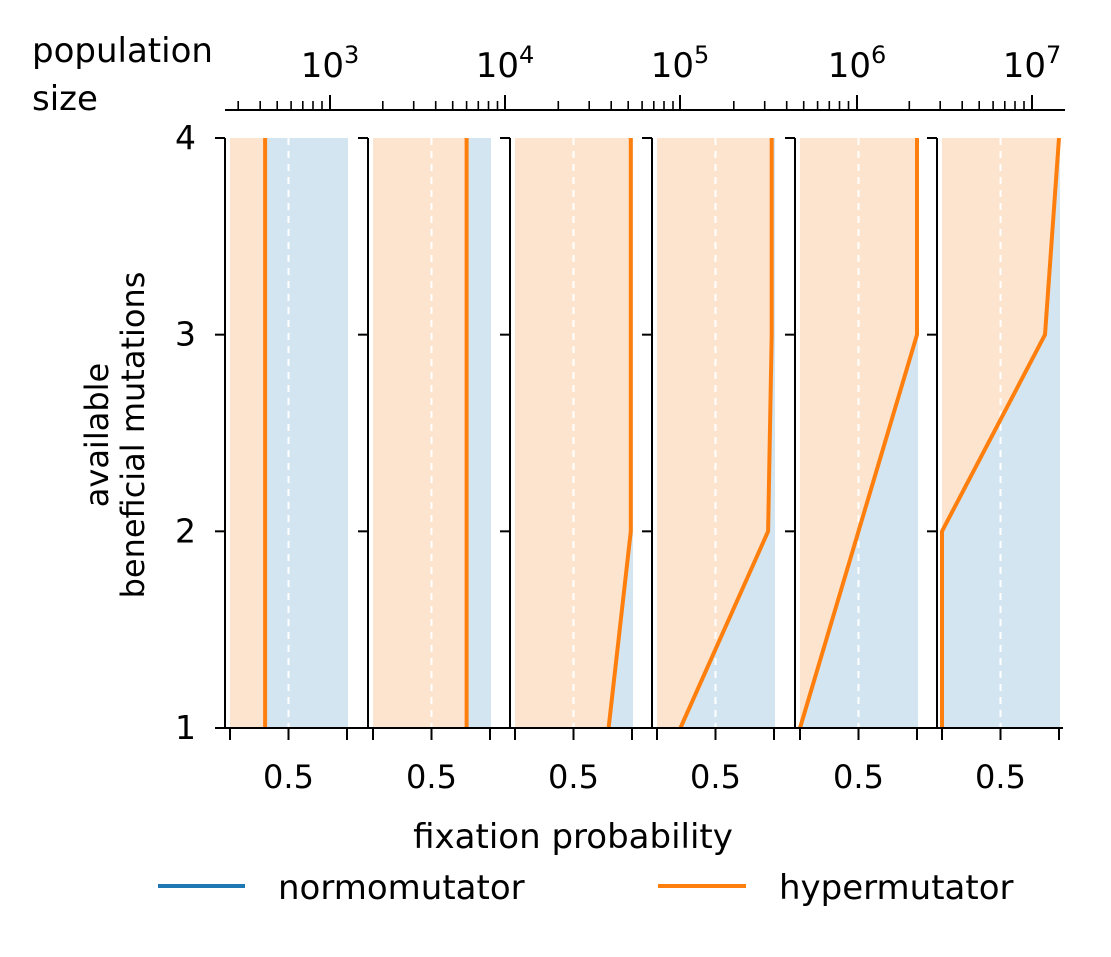  What do you see at coordinates (1032, 63) in the screenshot?
I see `top-tick-label: 10⁷` at bounding box center [1032, 63].